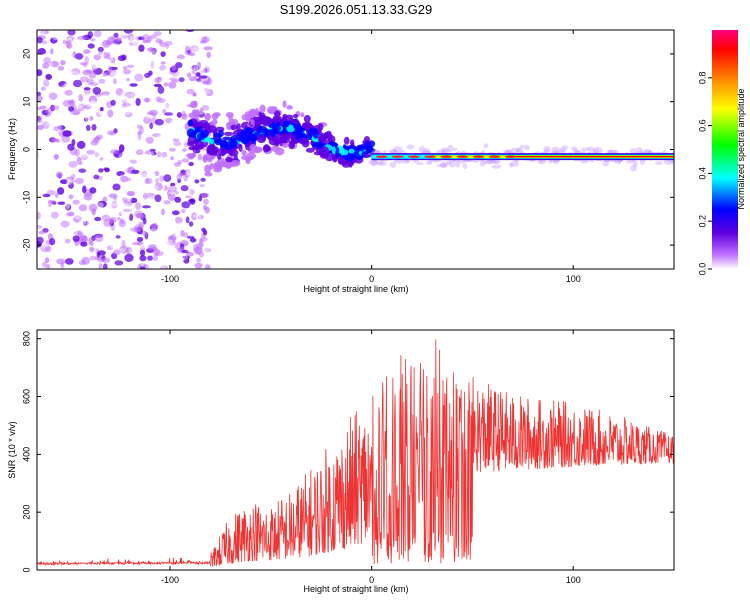 This screenshot has height=600, width=750. Describe the element at coordinates (26, 149) in the screenshot. I see `y-tick-label: 0` at that location.